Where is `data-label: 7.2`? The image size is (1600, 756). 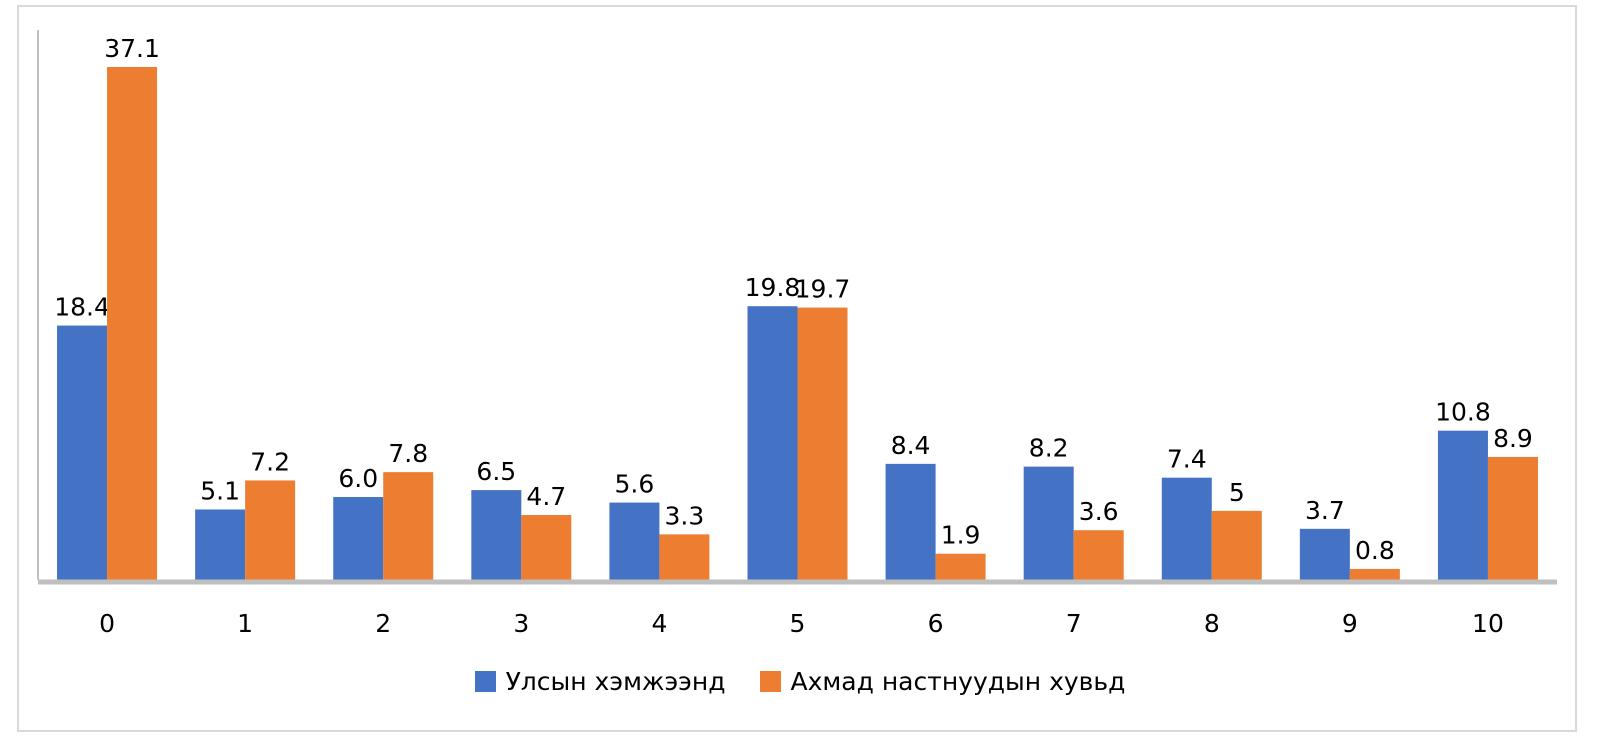 data-label: 7.2 is located at coordinates (270, 461).